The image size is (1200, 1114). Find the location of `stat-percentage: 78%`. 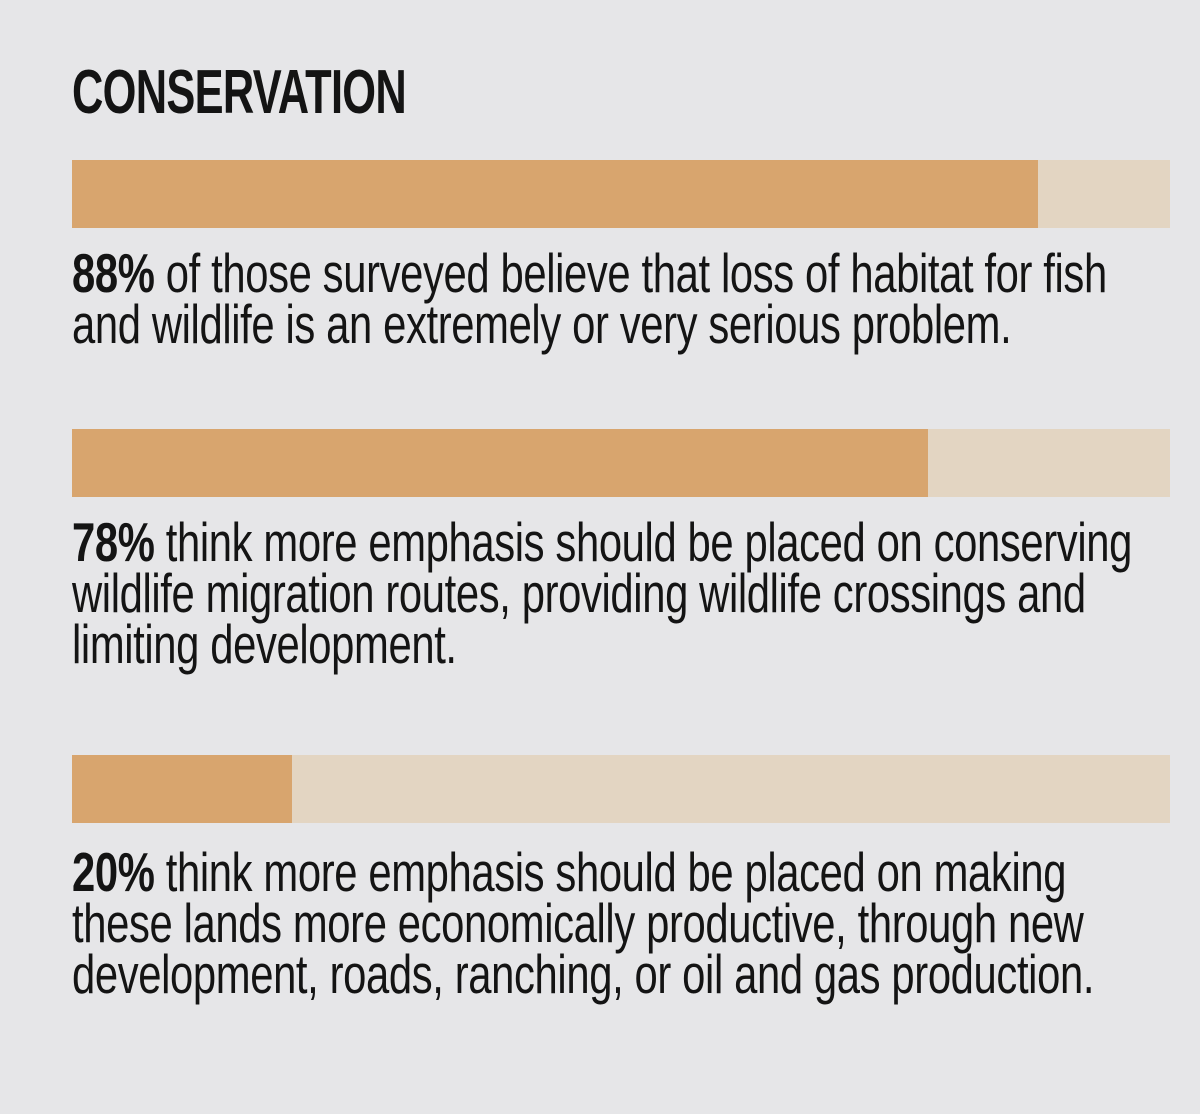

stat-percentage: 78% is located at coordinates (113, 542).